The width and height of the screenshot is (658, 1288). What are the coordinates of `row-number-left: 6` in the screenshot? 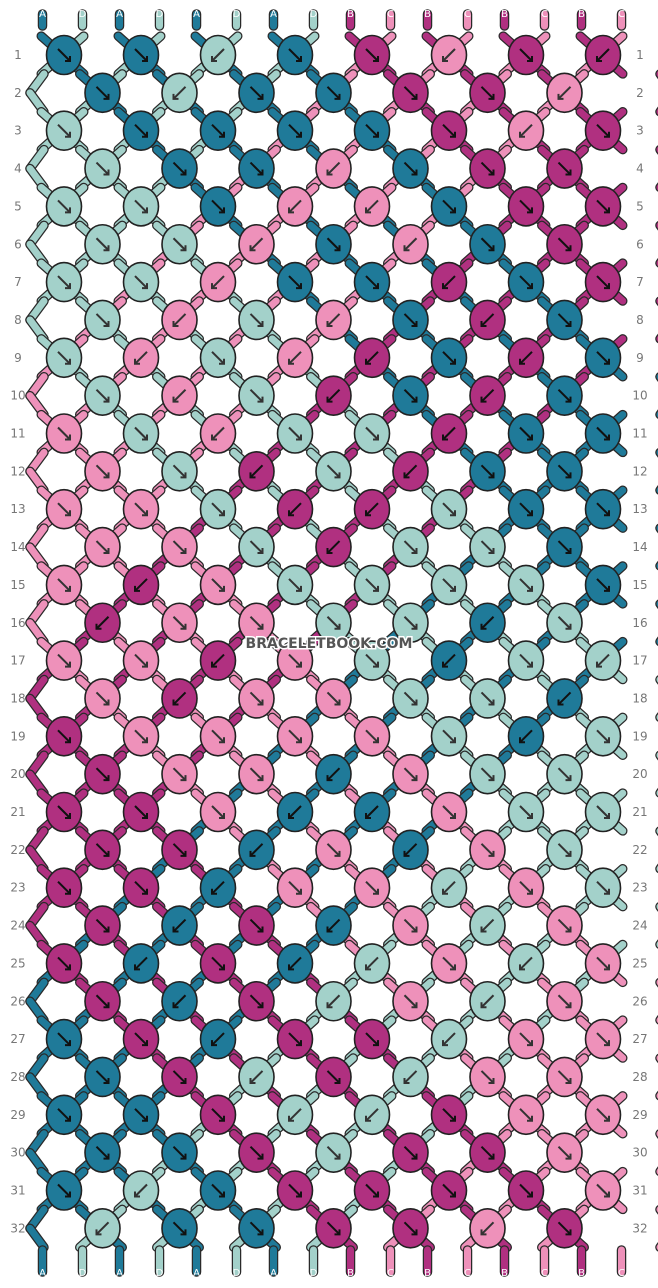 It's located at (18, 244).